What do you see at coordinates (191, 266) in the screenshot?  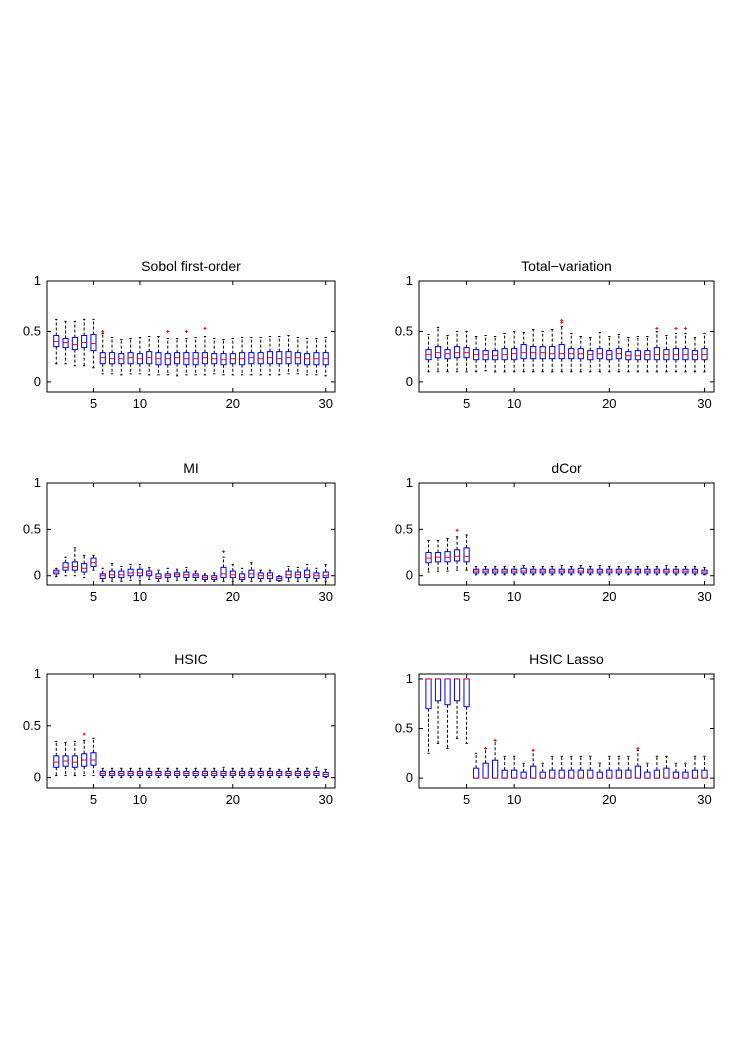 I see `panel-title: Sobol first-order` at bounding box center [191, 266].